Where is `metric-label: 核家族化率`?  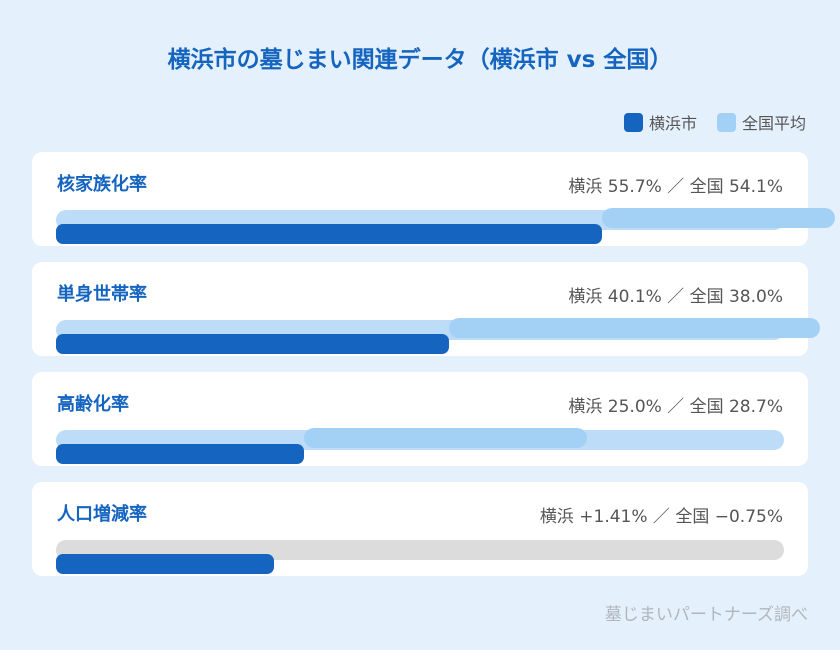
metric-label: 核家族化率 is located at coordinates (102, 184).